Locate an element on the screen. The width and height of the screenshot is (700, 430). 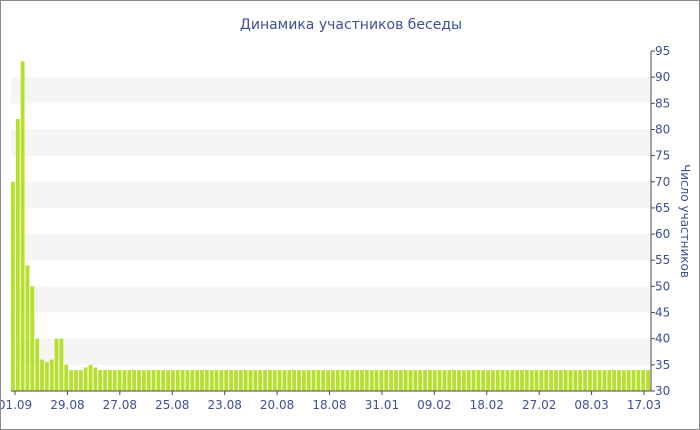
y-tick-label: 40 is located at coordinates (662, 339).